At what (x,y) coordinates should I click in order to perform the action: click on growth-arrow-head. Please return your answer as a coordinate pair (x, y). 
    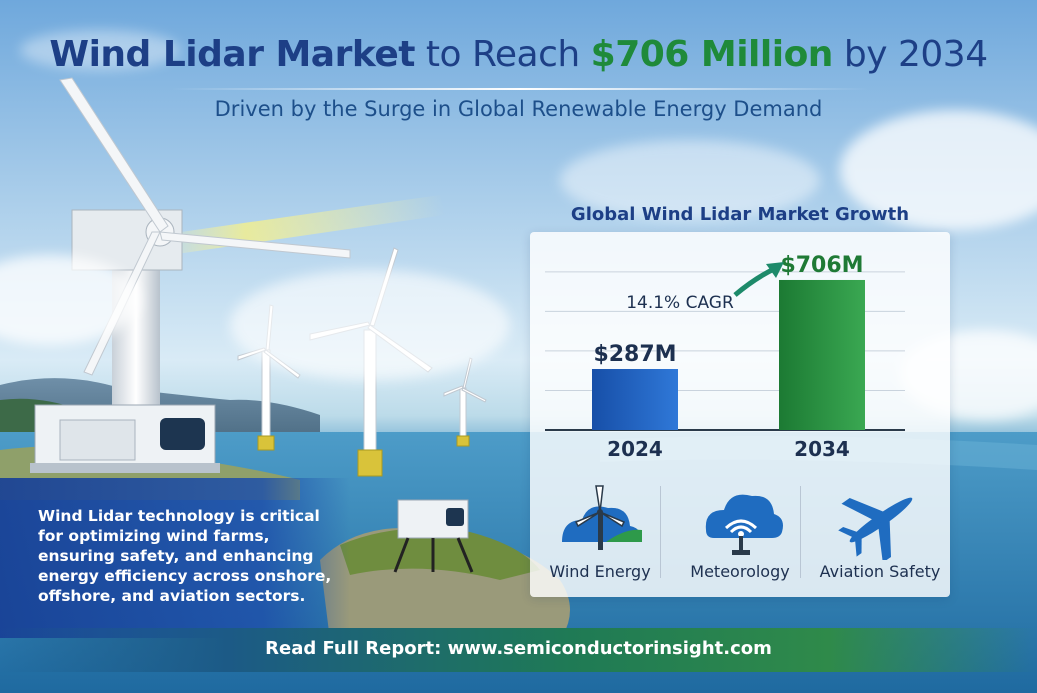
    Looking at the image, I should click on (775, 270).